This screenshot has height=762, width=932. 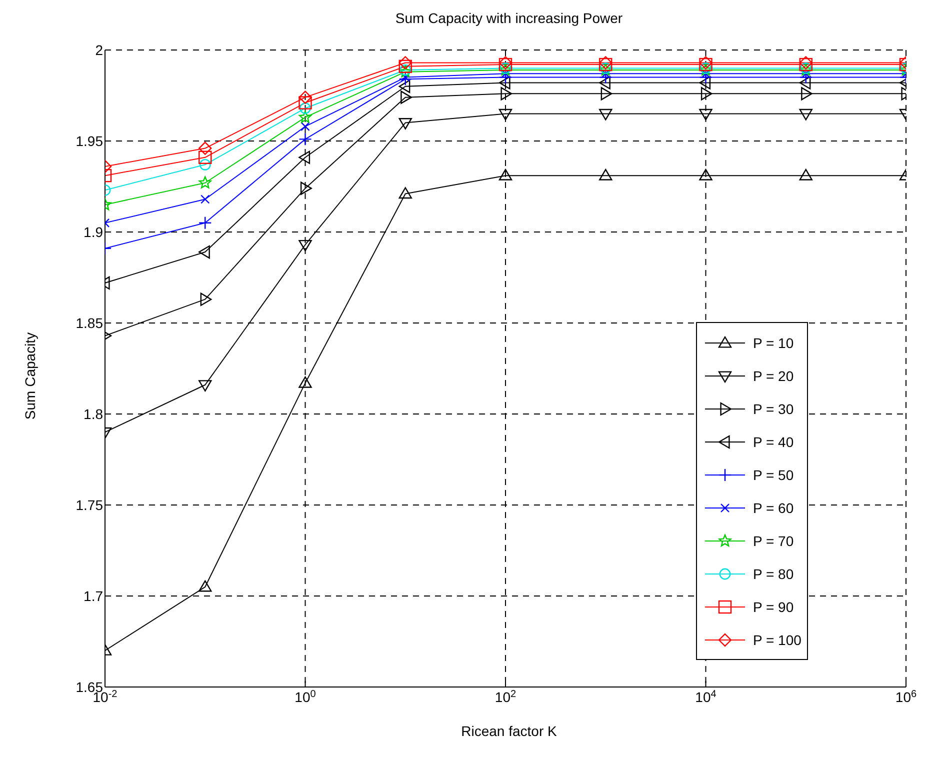 I want to click on legend-label: P = 50, so click(x=773, y=474).